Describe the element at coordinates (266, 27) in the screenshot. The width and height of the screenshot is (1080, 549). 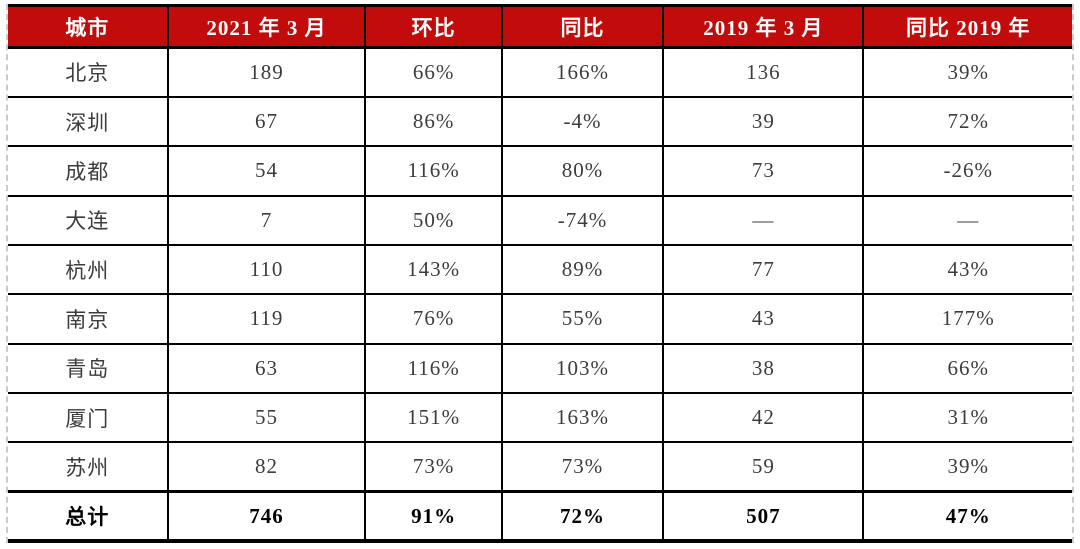
I see `column-header-2021-march: 2021 年 3 月` at that location.